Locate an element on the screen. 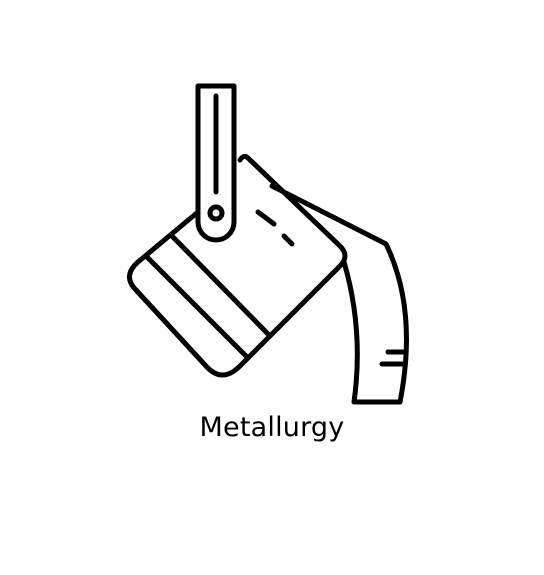 The height and width of the screenshot is (575, 544). molten-stream is located at coordinates (339, 294).